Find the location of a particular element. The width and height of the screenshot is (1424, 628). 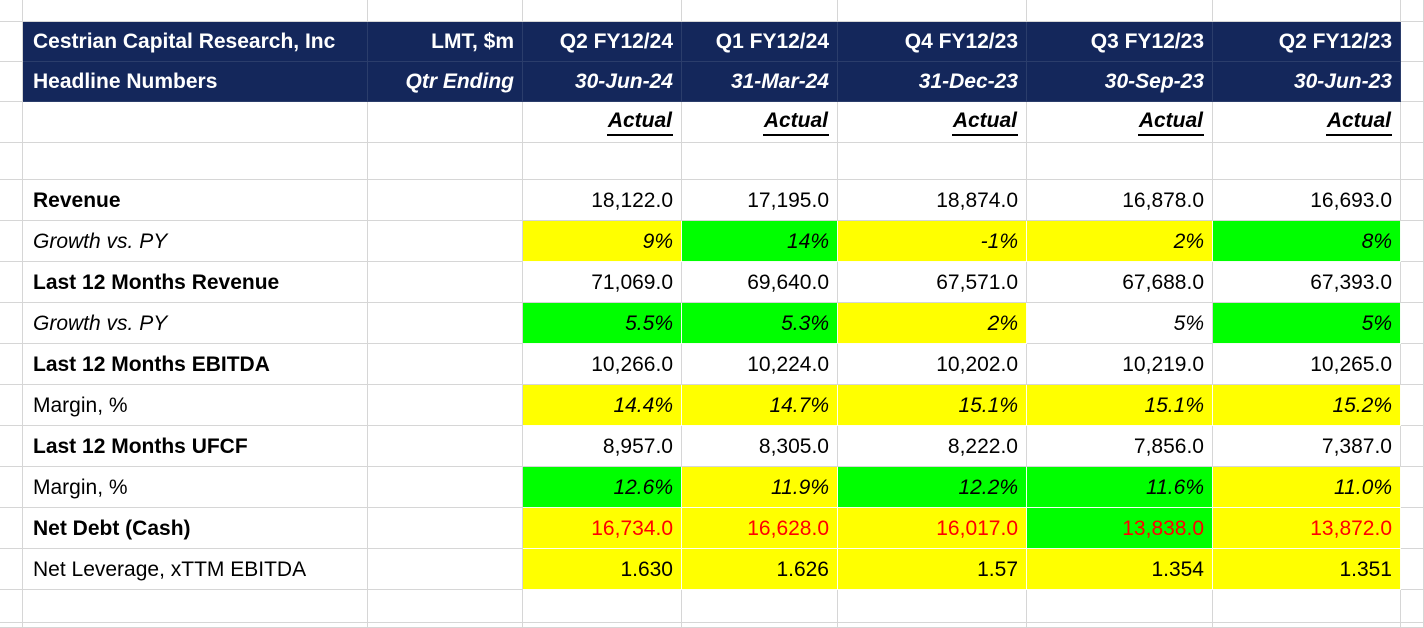

value-cell: 18,122.0 is located at coordinates (602, 200).